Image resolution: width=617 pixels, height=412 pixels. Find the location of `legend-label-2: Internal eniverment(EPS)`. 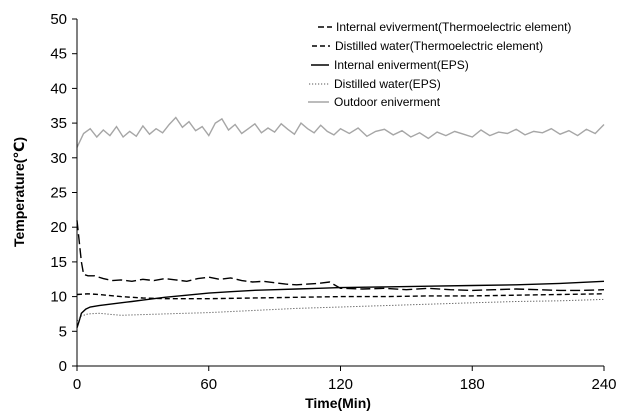

legend-label-2: Internal eniverment(EPS) is located at coordinates (401, 65).